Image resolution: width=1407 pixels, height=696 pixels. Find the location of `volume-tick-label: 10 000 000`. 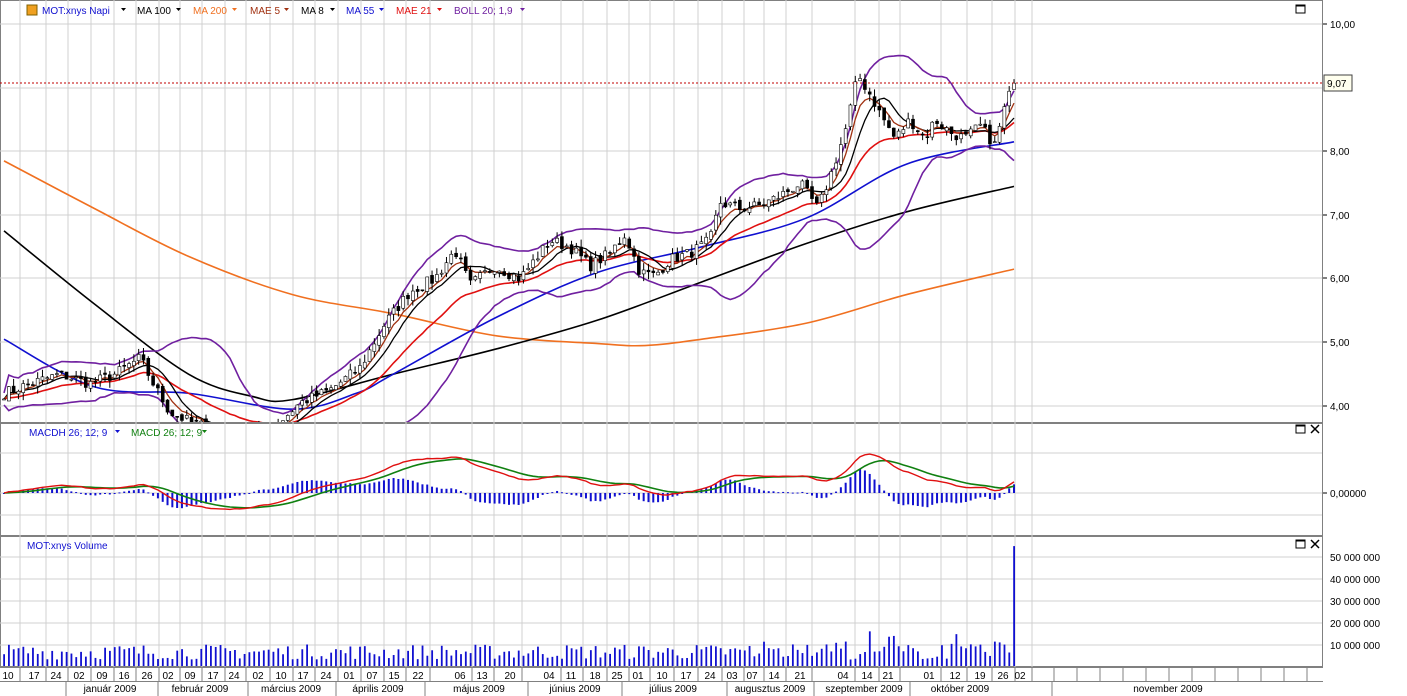

volume-tick-label: 10 000 000 is located at coordinates (1355, 646).